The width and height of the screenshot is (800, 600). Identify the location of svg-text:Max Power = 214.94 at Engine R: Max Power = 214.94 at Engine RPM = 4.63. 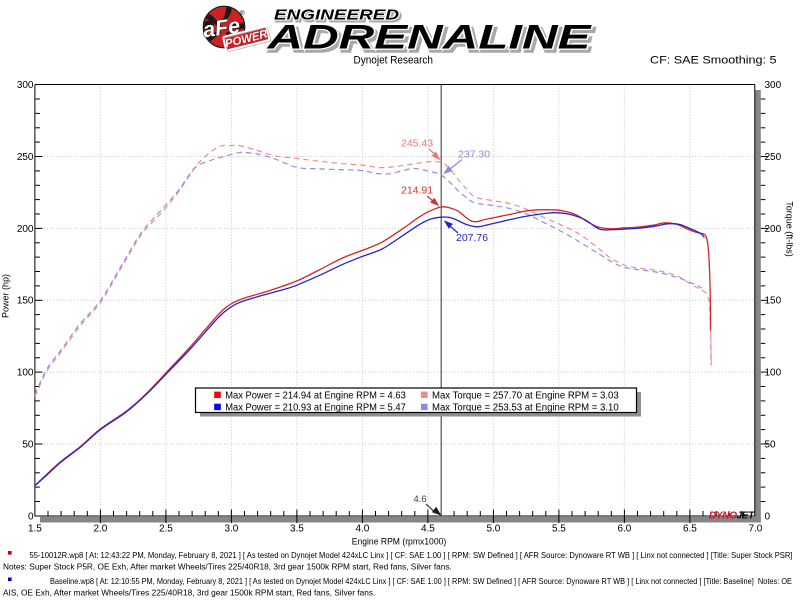
(315, 395).